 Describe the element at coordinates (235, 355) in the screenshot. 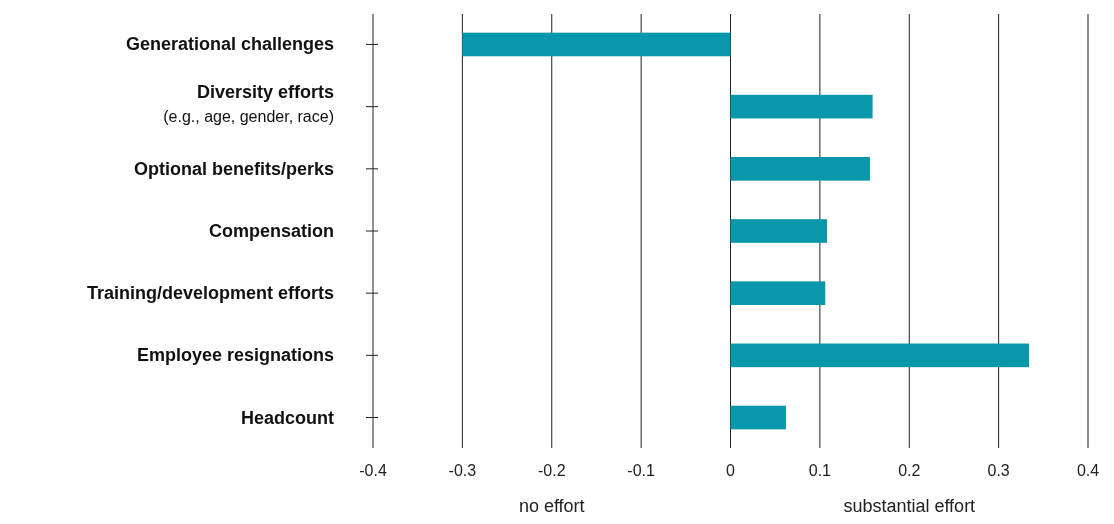

I see `y-tick-label: Employee resignations` at that location.